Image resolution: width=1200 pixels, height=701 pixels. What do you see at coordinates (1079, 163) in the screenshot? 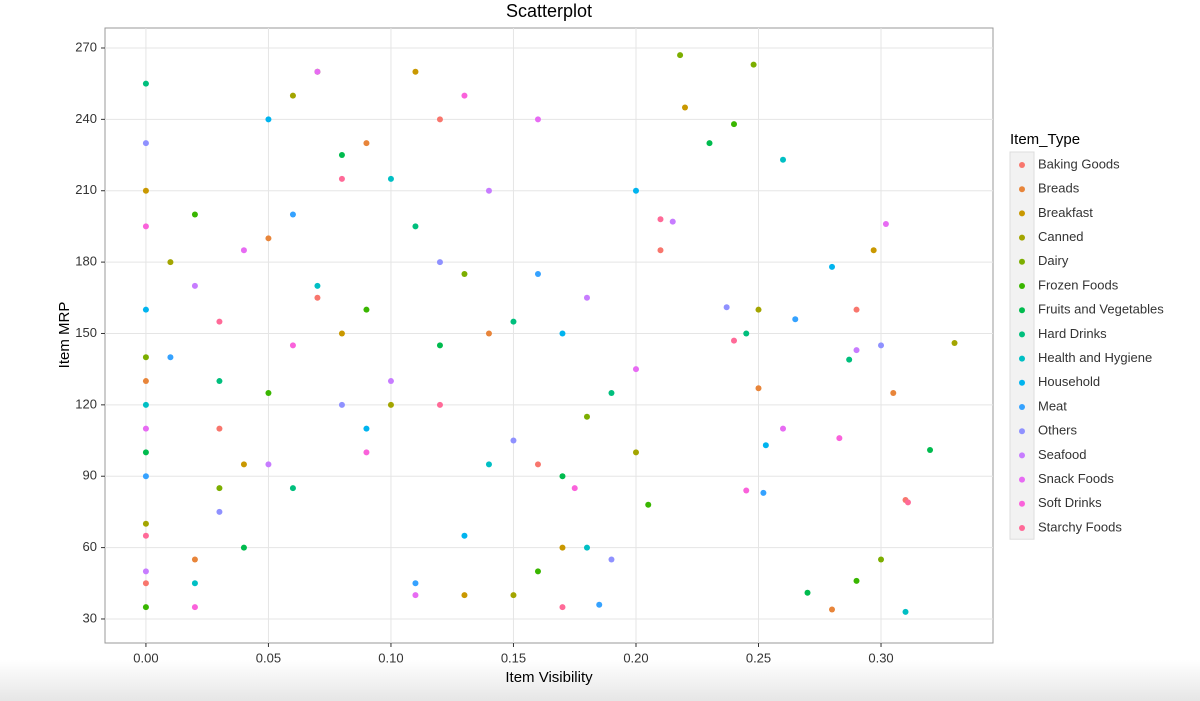
I see `legend-label: Baking Goods` at bounding box center [1079, 163].